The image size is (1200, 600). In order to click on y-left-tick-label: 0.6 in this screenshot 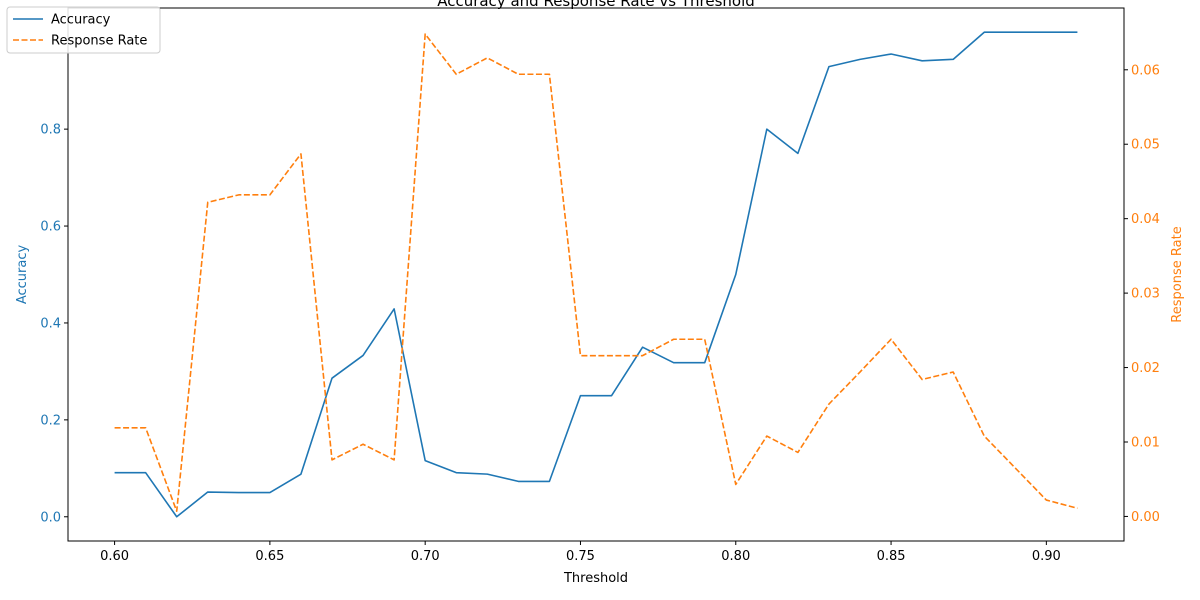, I will do `click(50, 227)`.